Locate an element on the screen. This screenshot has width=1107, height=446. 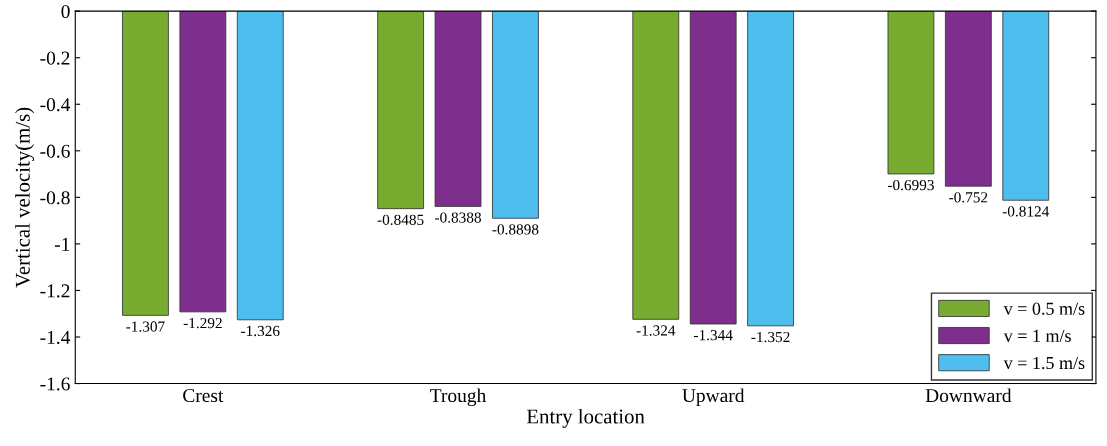
y-tick-label: -0.2 is located at coordinates (55, 58).